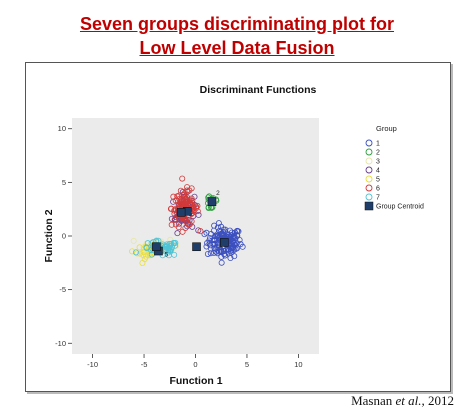  What do you see at coordinates (62, 128) in the screenshot?
I see `y-tick-label: 10` at bounding box center [62, 128].